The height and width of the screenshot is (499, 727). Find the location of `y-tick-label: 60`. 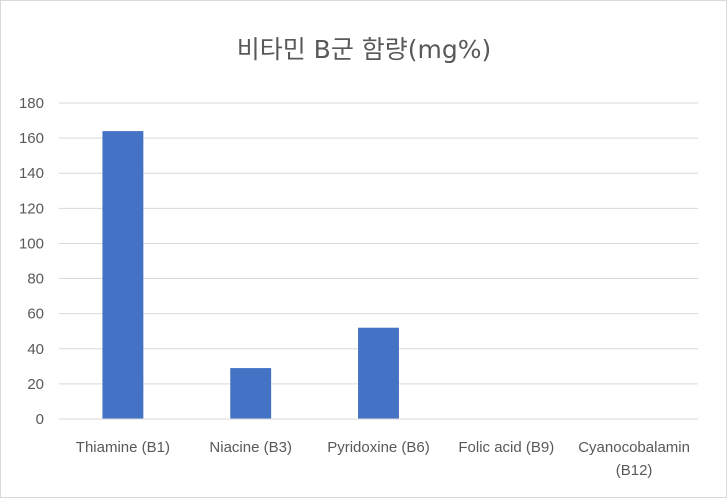

y-tick-label: 60 is located at coordinates (35, 314).